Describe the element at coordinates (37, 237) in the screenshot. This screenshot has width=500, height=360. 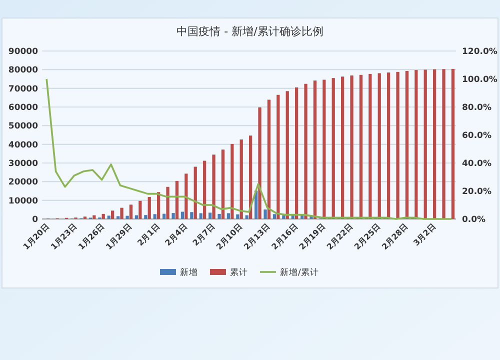
I see `x-tick-label: 1月20日` at that location.